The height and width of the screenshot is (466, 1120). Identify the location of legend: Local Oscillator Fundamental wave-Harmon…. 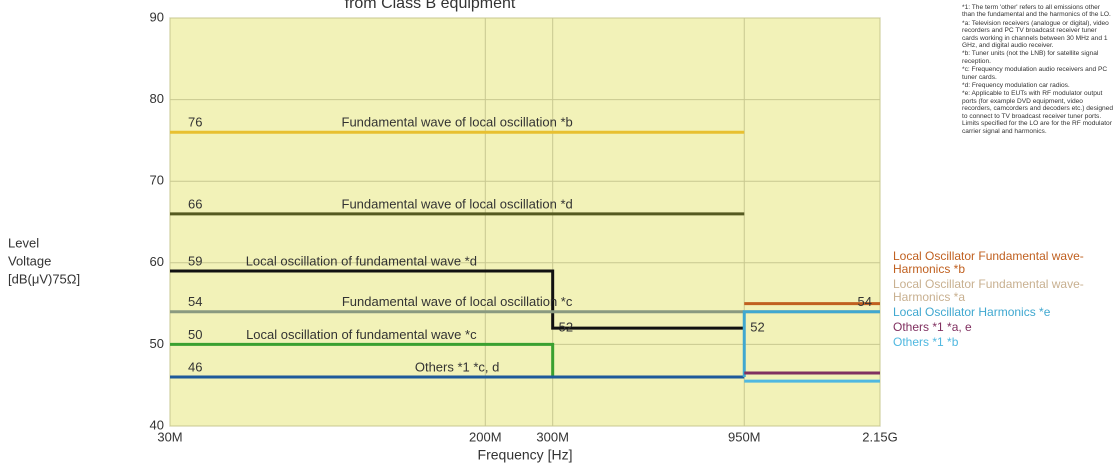
(1005, 300).